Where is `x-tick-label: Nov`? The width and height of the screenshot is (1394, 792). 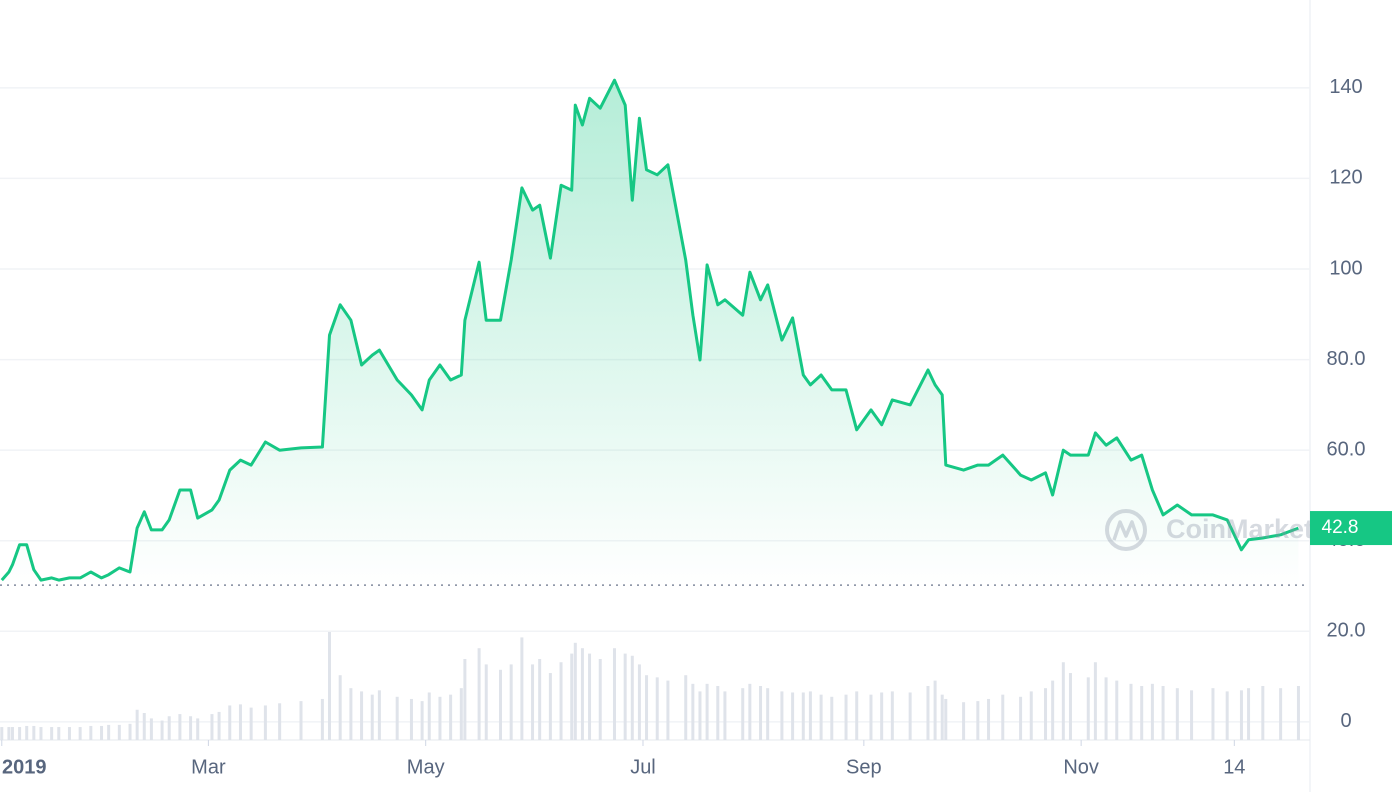
x-tick-label: Nov is located at coordinates (1081, 767).